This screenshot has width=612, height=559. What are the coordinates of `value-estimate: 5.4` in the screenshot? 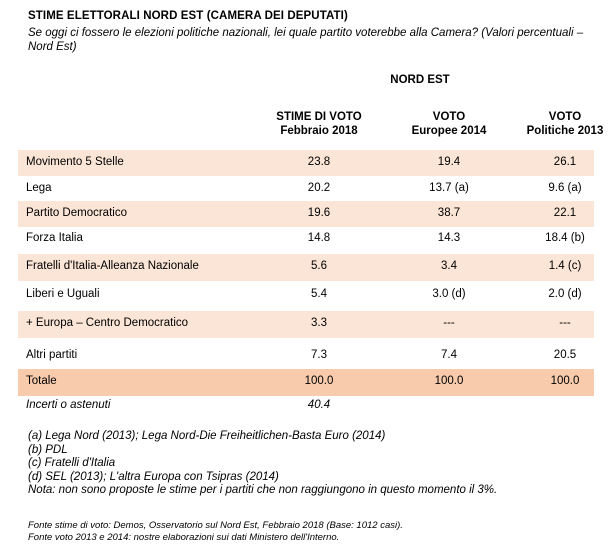 It's located at (319, 294).